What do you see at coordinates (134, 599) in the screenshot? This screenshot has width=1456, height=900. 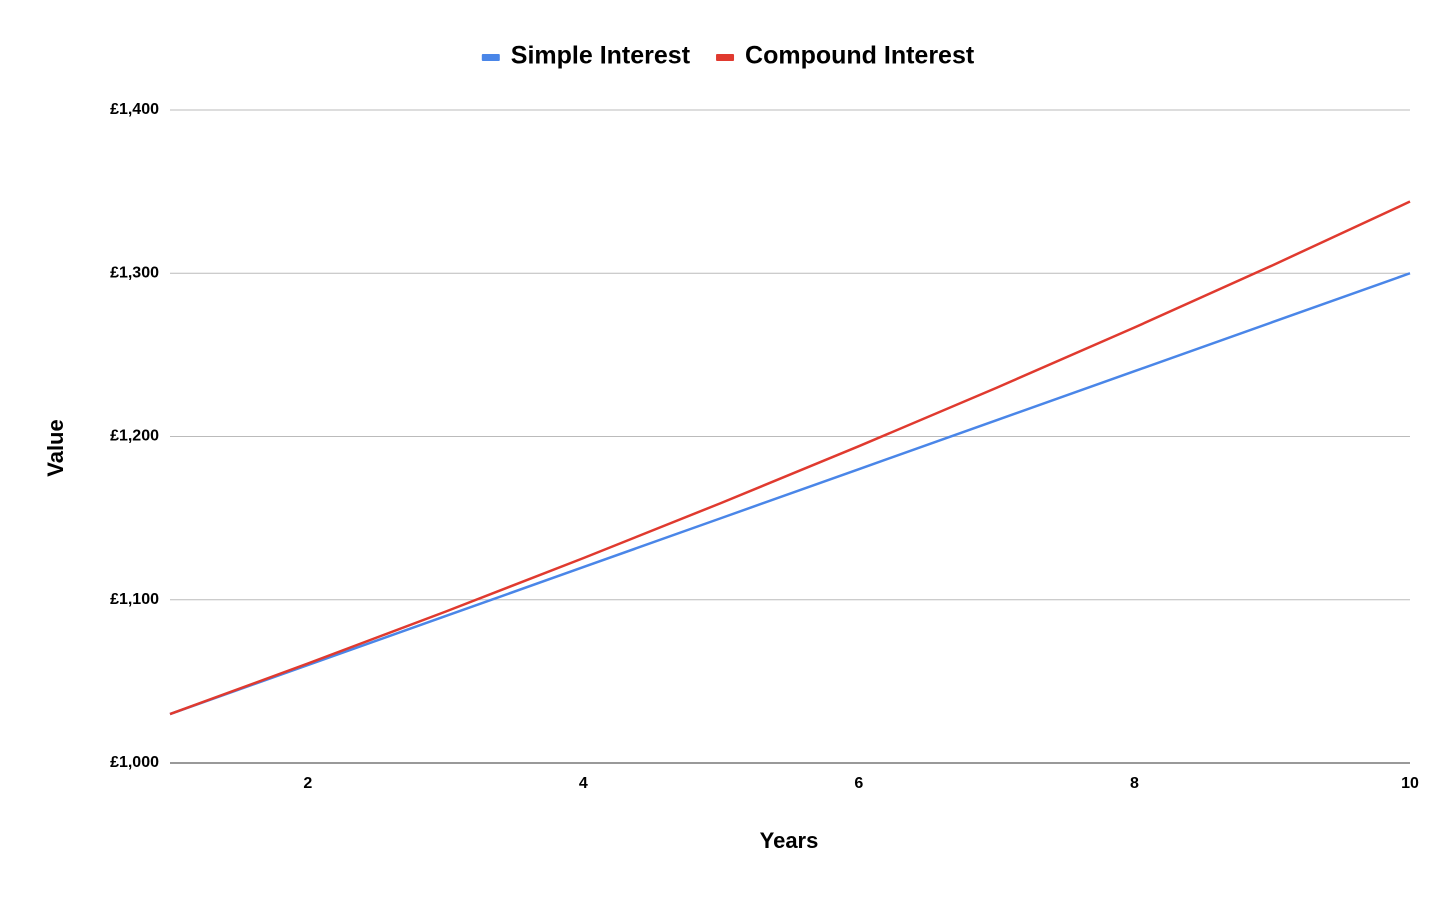 I see `y-tick-label: £1,100` at bounding box center [134, 599].